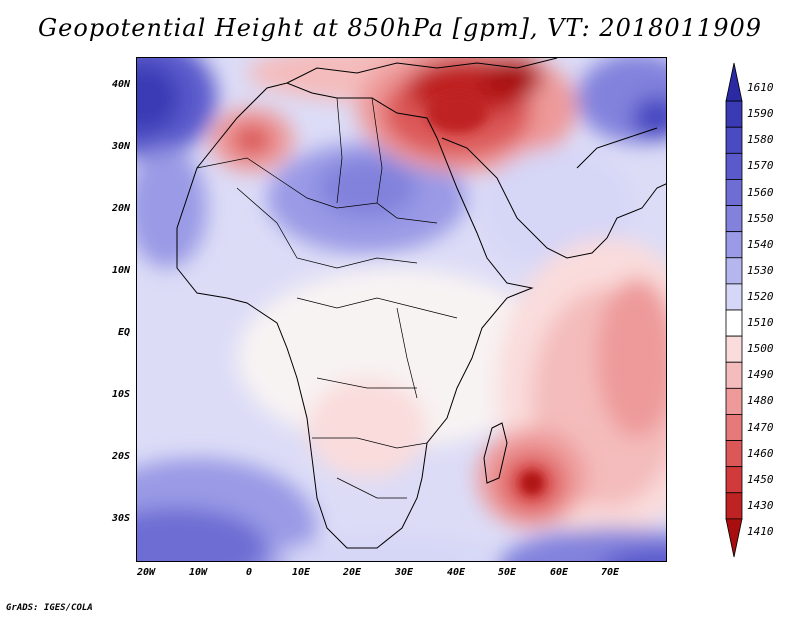  I want to click on colorbar-tick-label: 1470, so click(760, 427).